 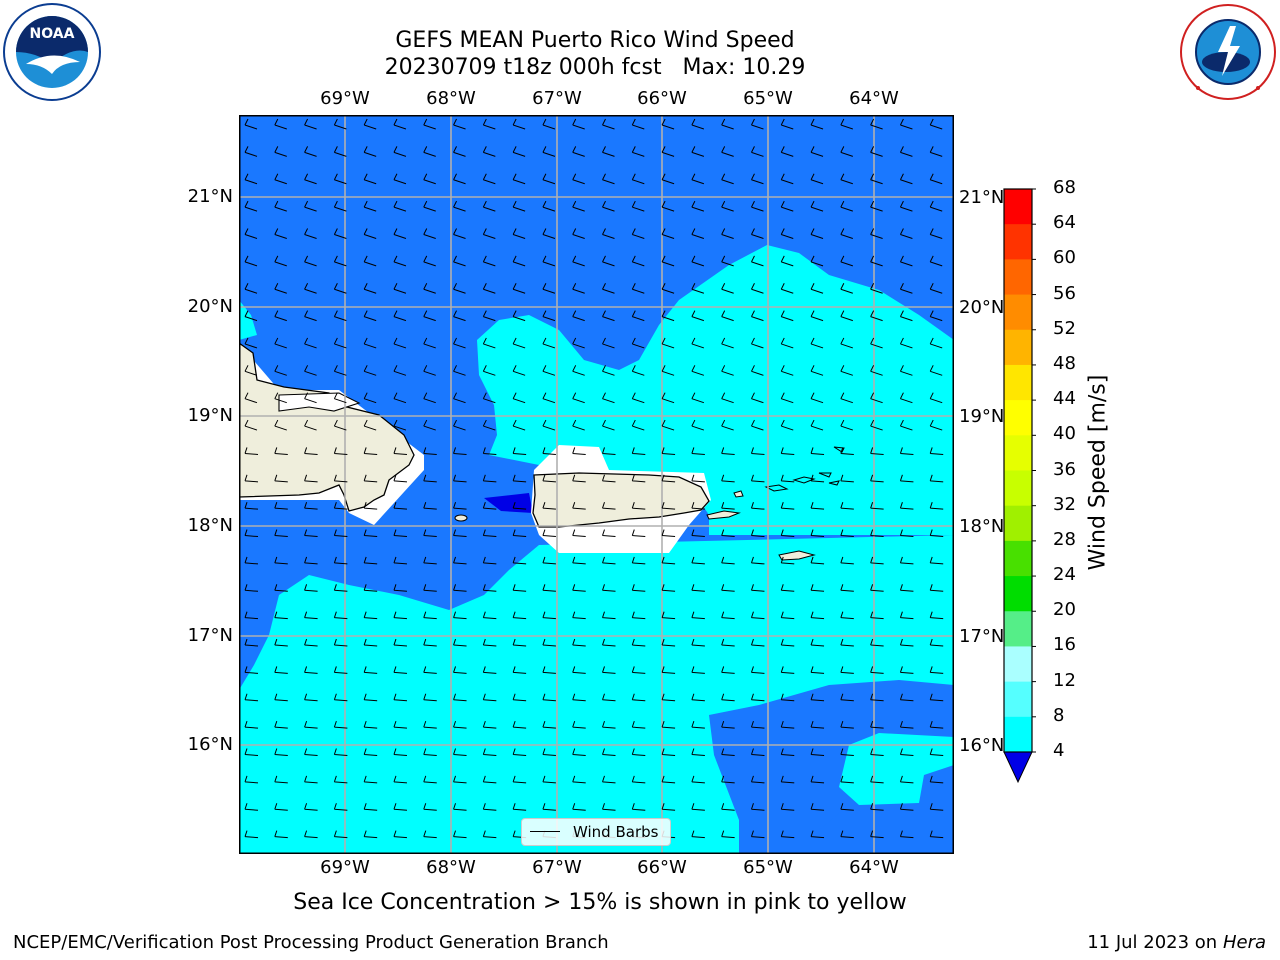 What do you see at coordinates (210, 635) in the screenshot?
I see `lat-label-left: 17°N` at bounding box center [210, 635].